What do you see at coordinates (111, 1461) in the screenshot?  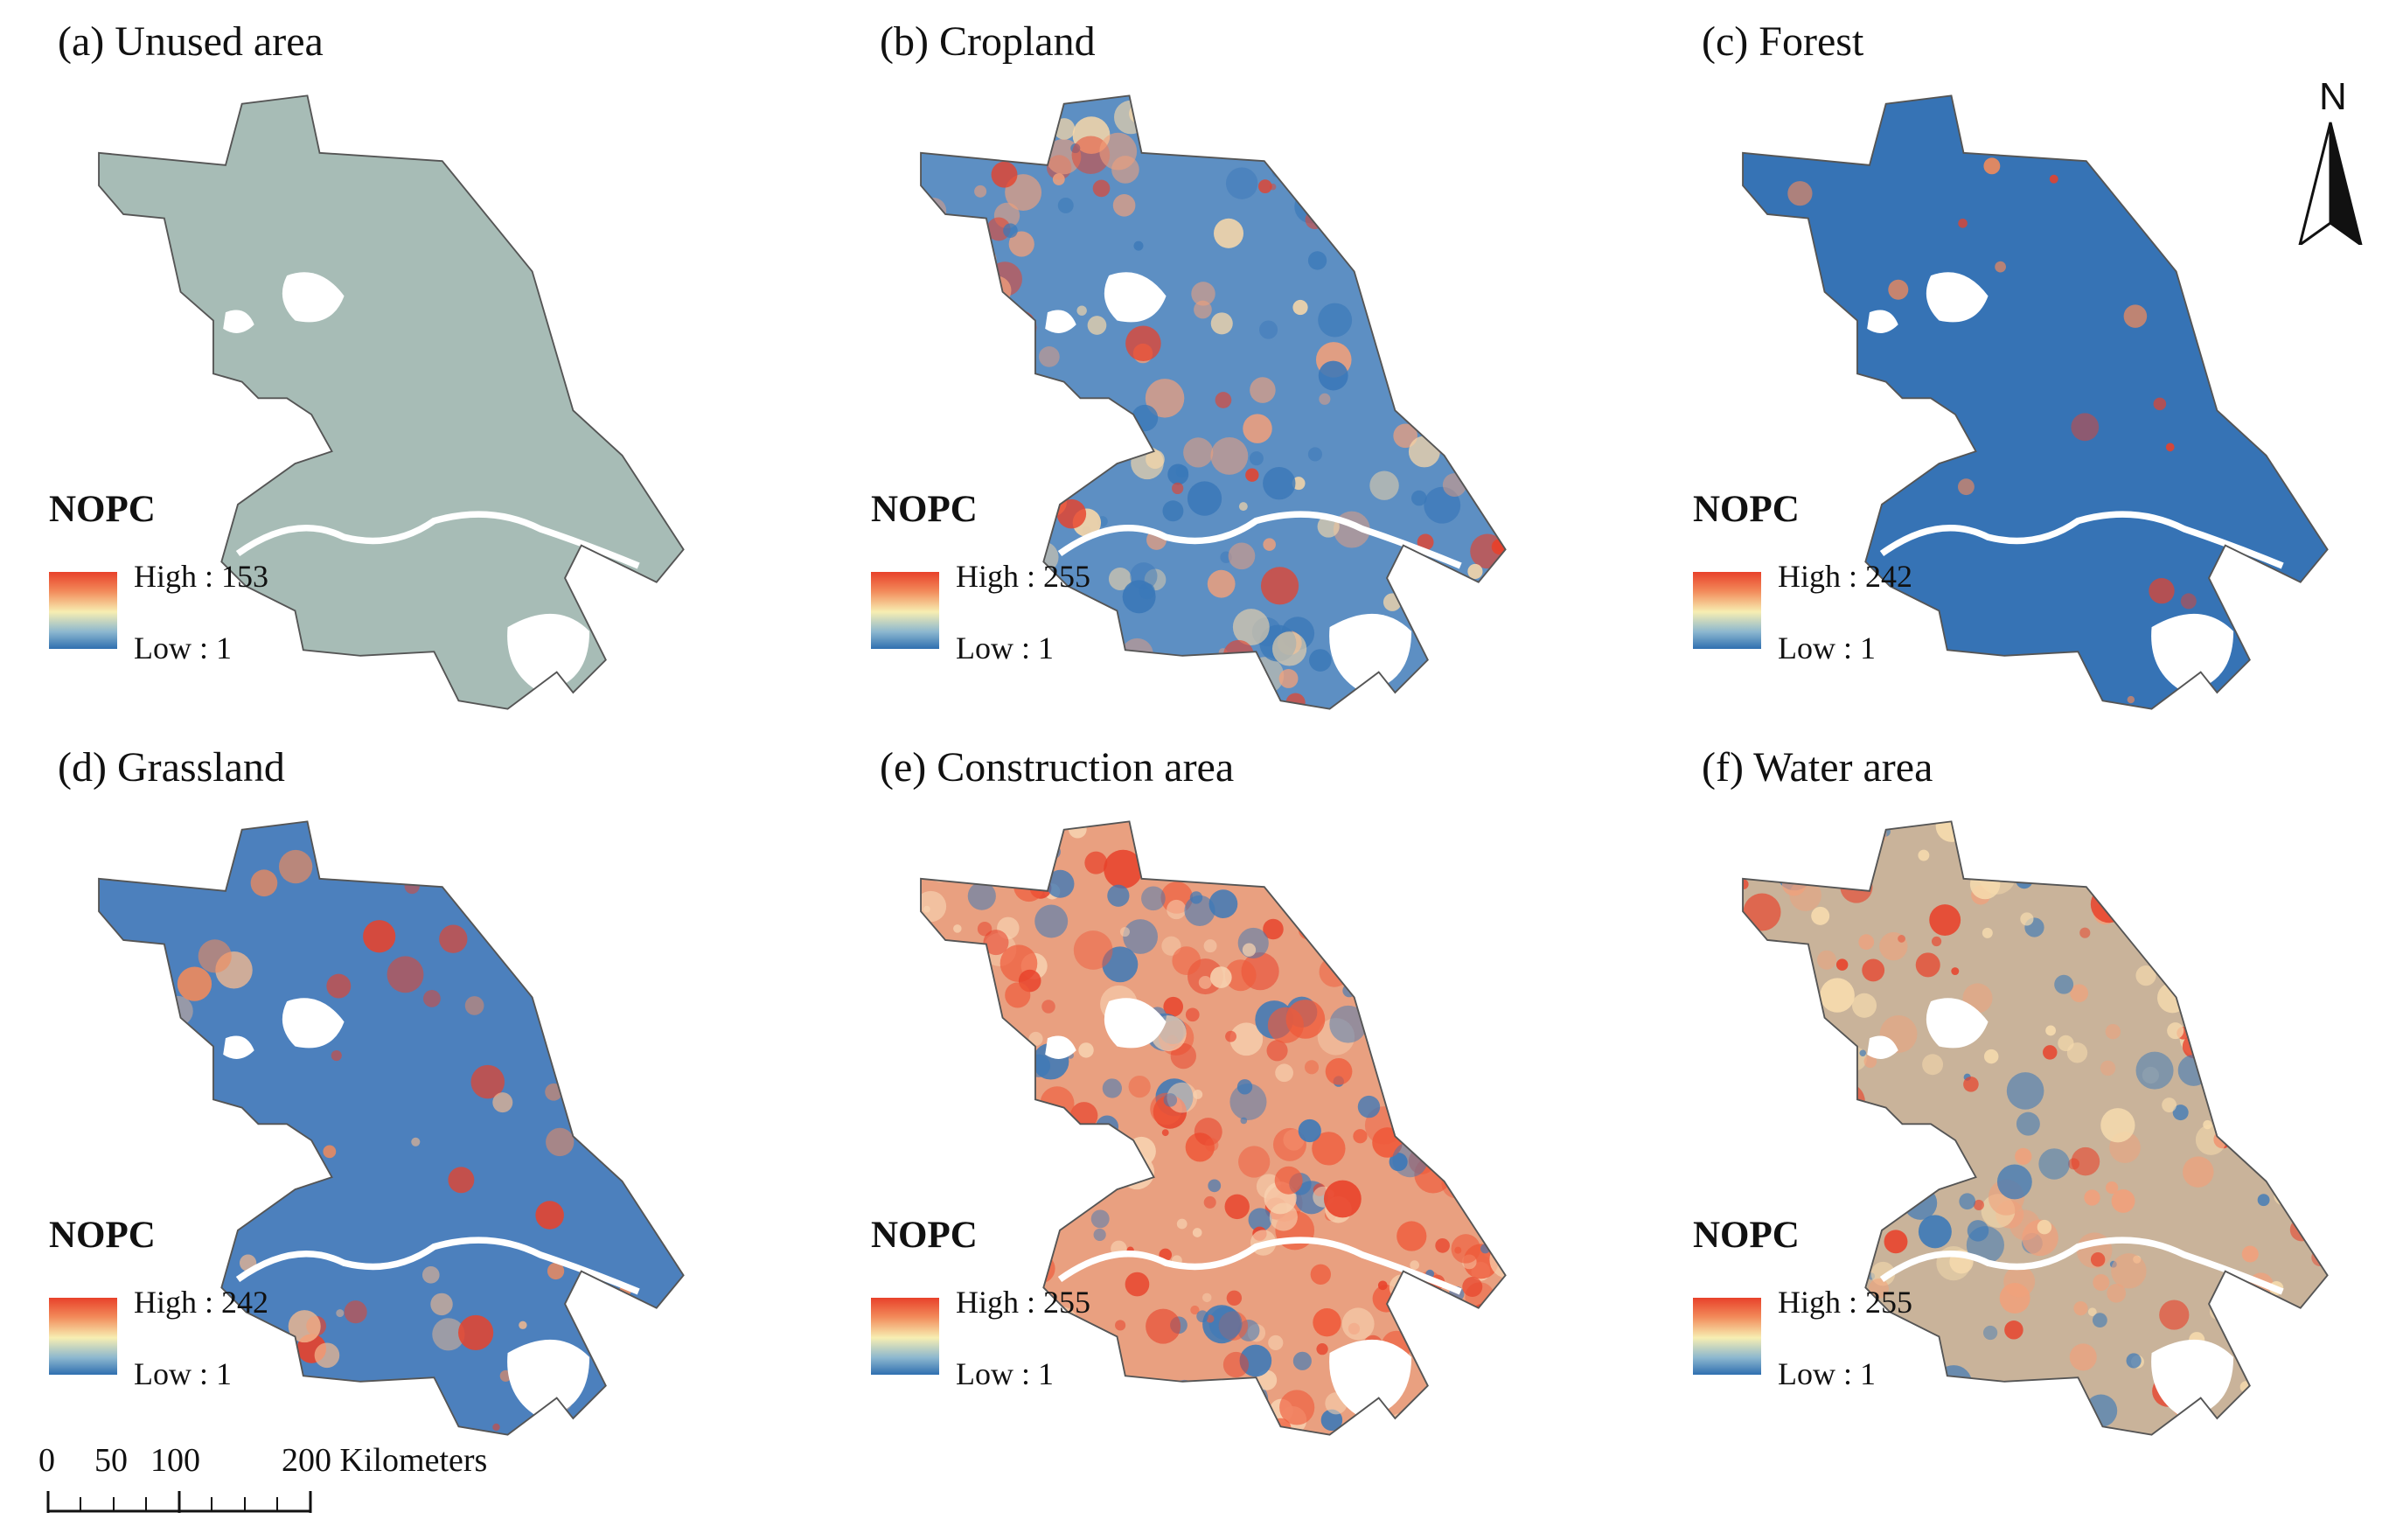 I see `scale-label-50: 50` at bounding box center [111, 1461].